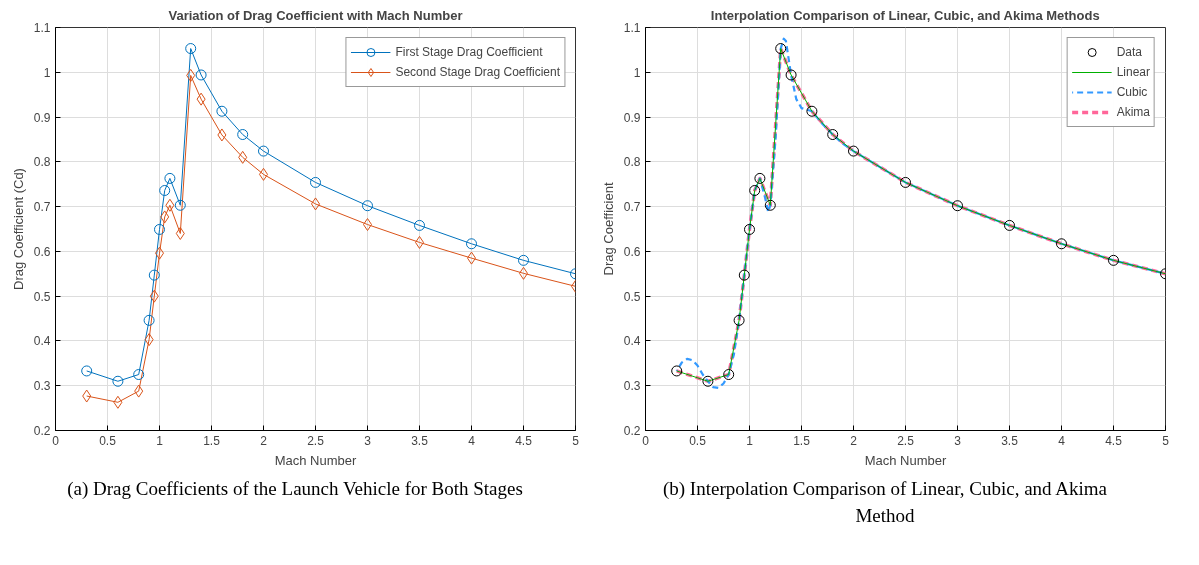 Image resolution: width=1199 pixels, height=565 pixels. I want to click on chart-title: Variation of Drag Coefficient with Mach Number, so click(315, 15).